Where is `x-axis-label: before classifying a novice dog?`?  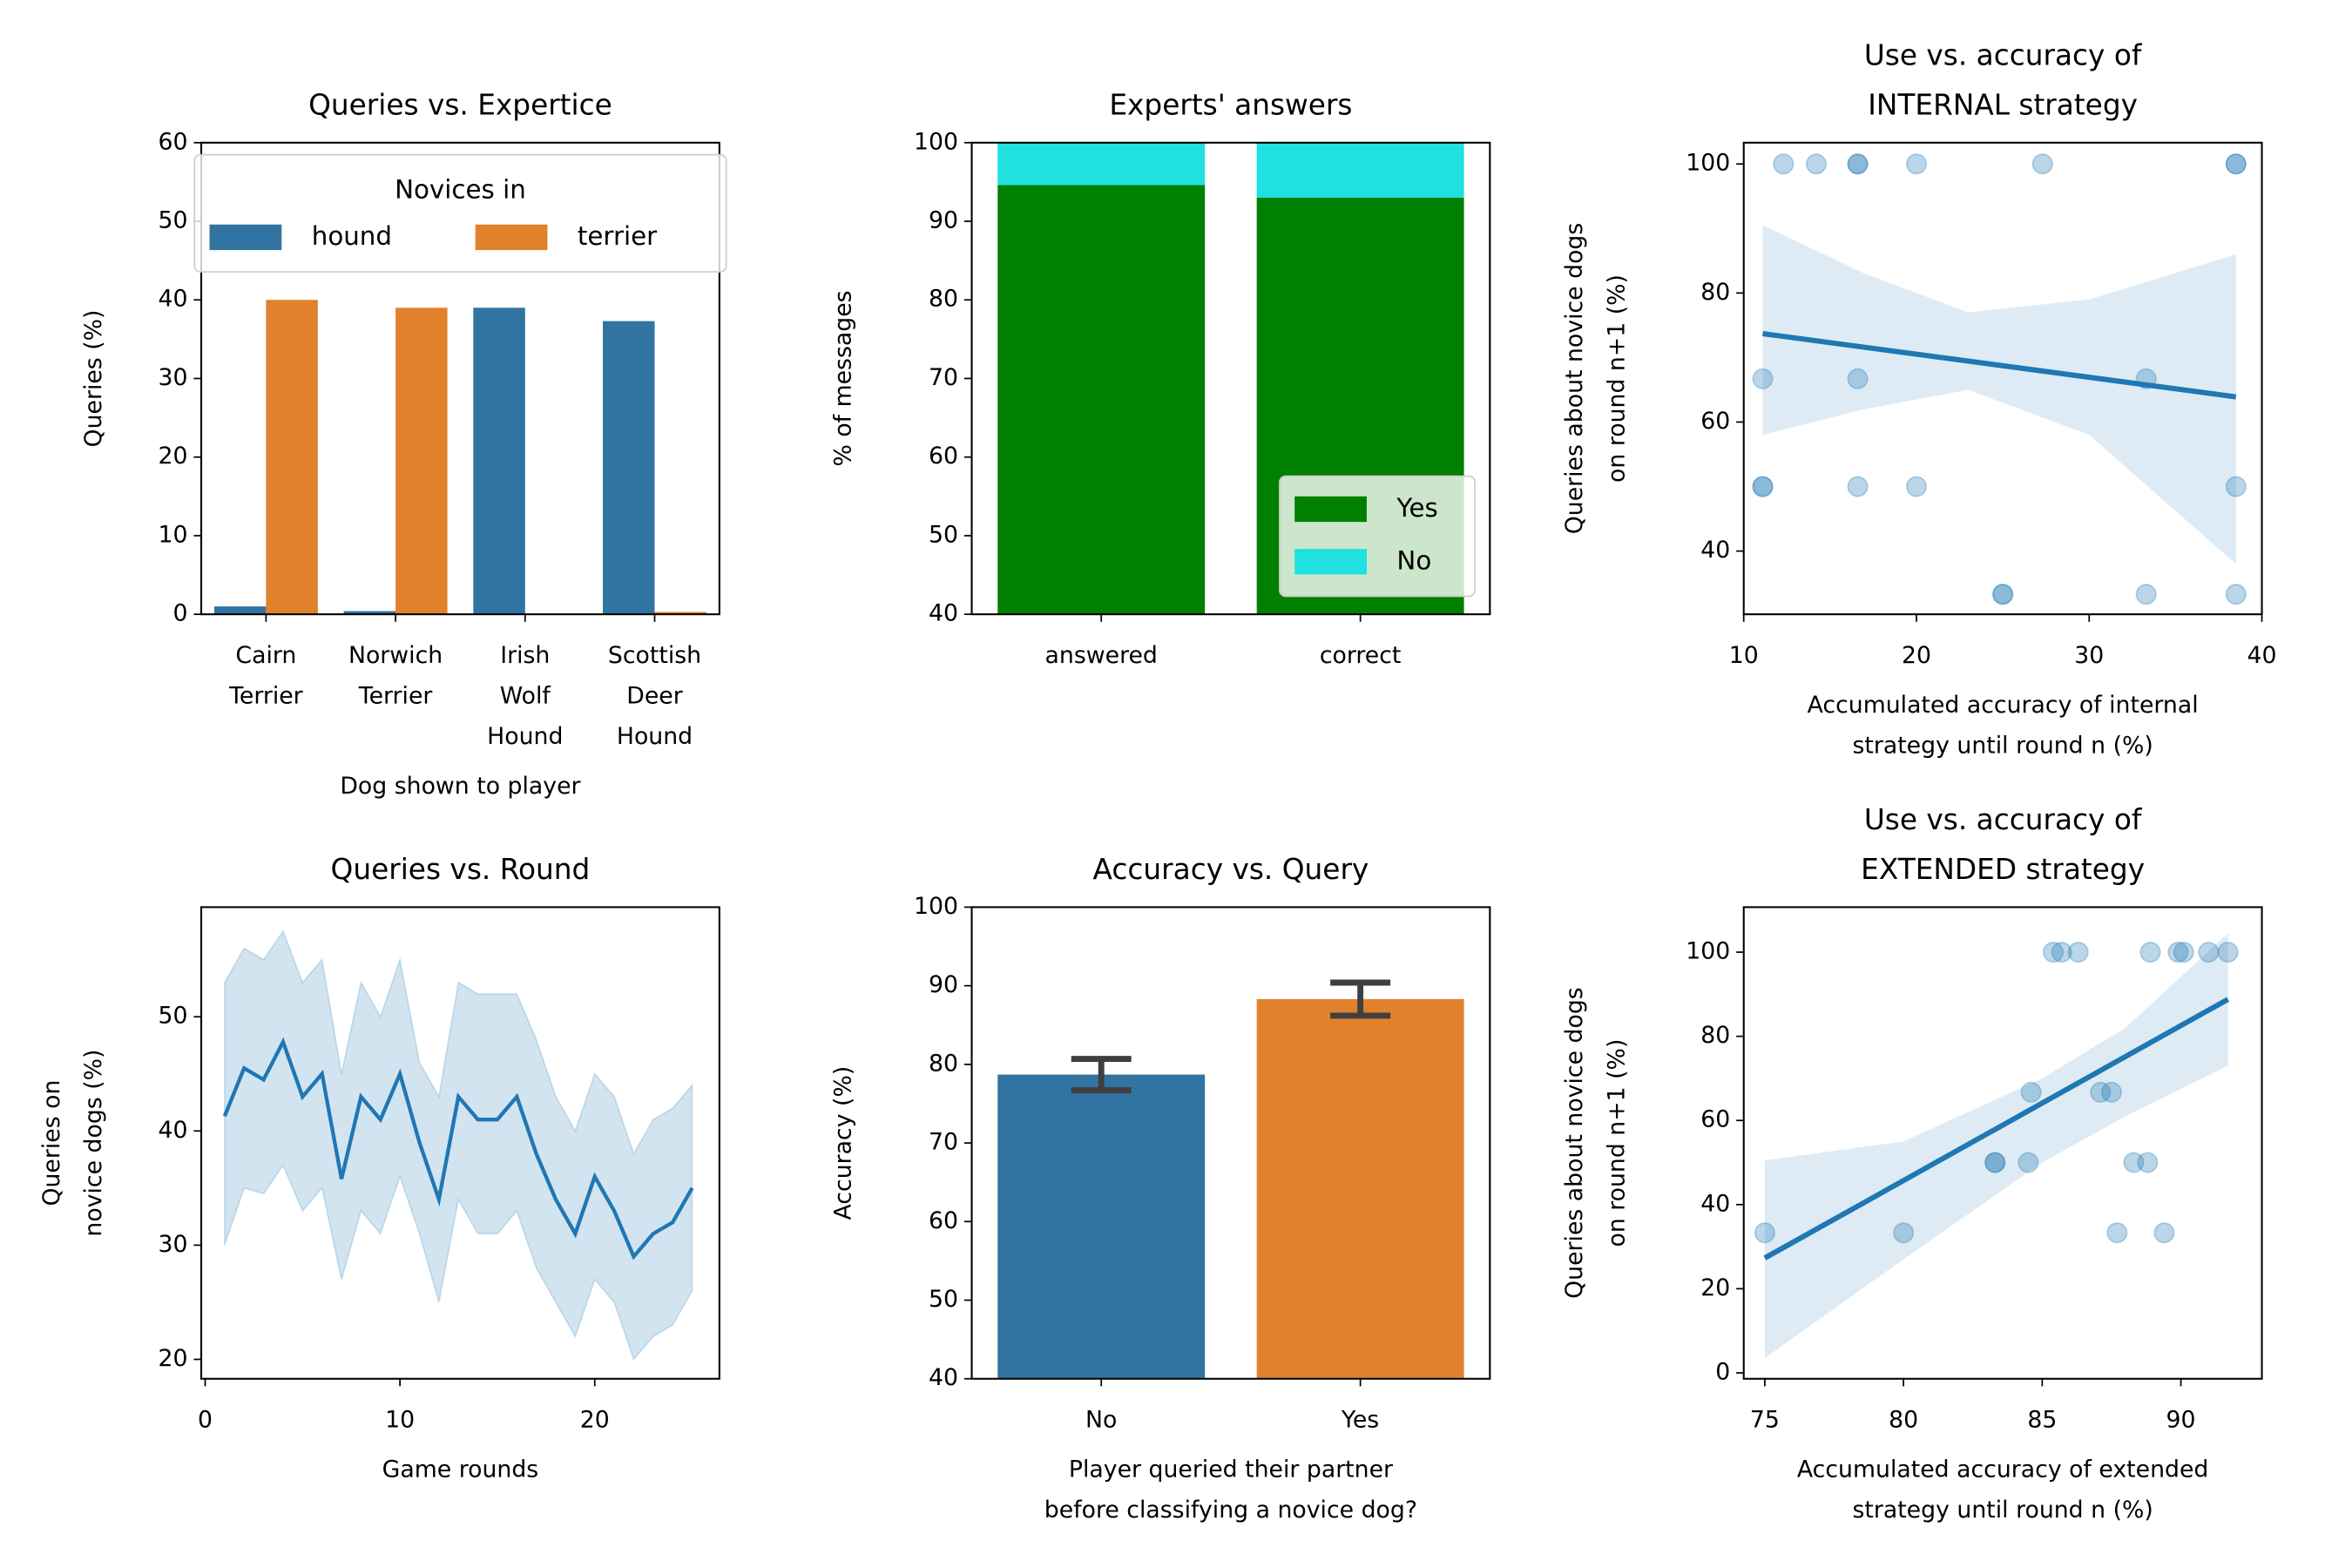
x-axis-label: before classifying a novice dog? is located at coordinates (1231, 1510).